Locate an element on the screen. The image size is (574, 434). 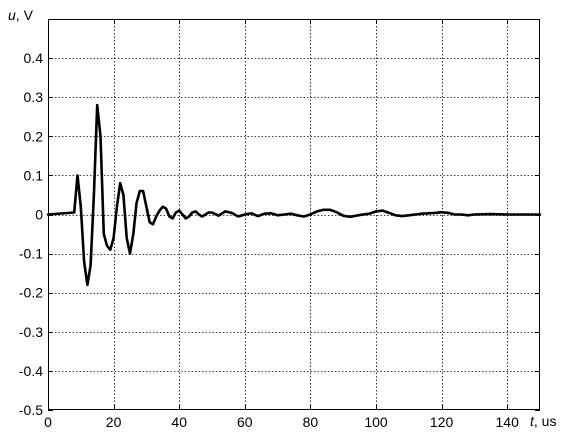
y-tick-label: 0.2 is located at coordinates (34, 136).